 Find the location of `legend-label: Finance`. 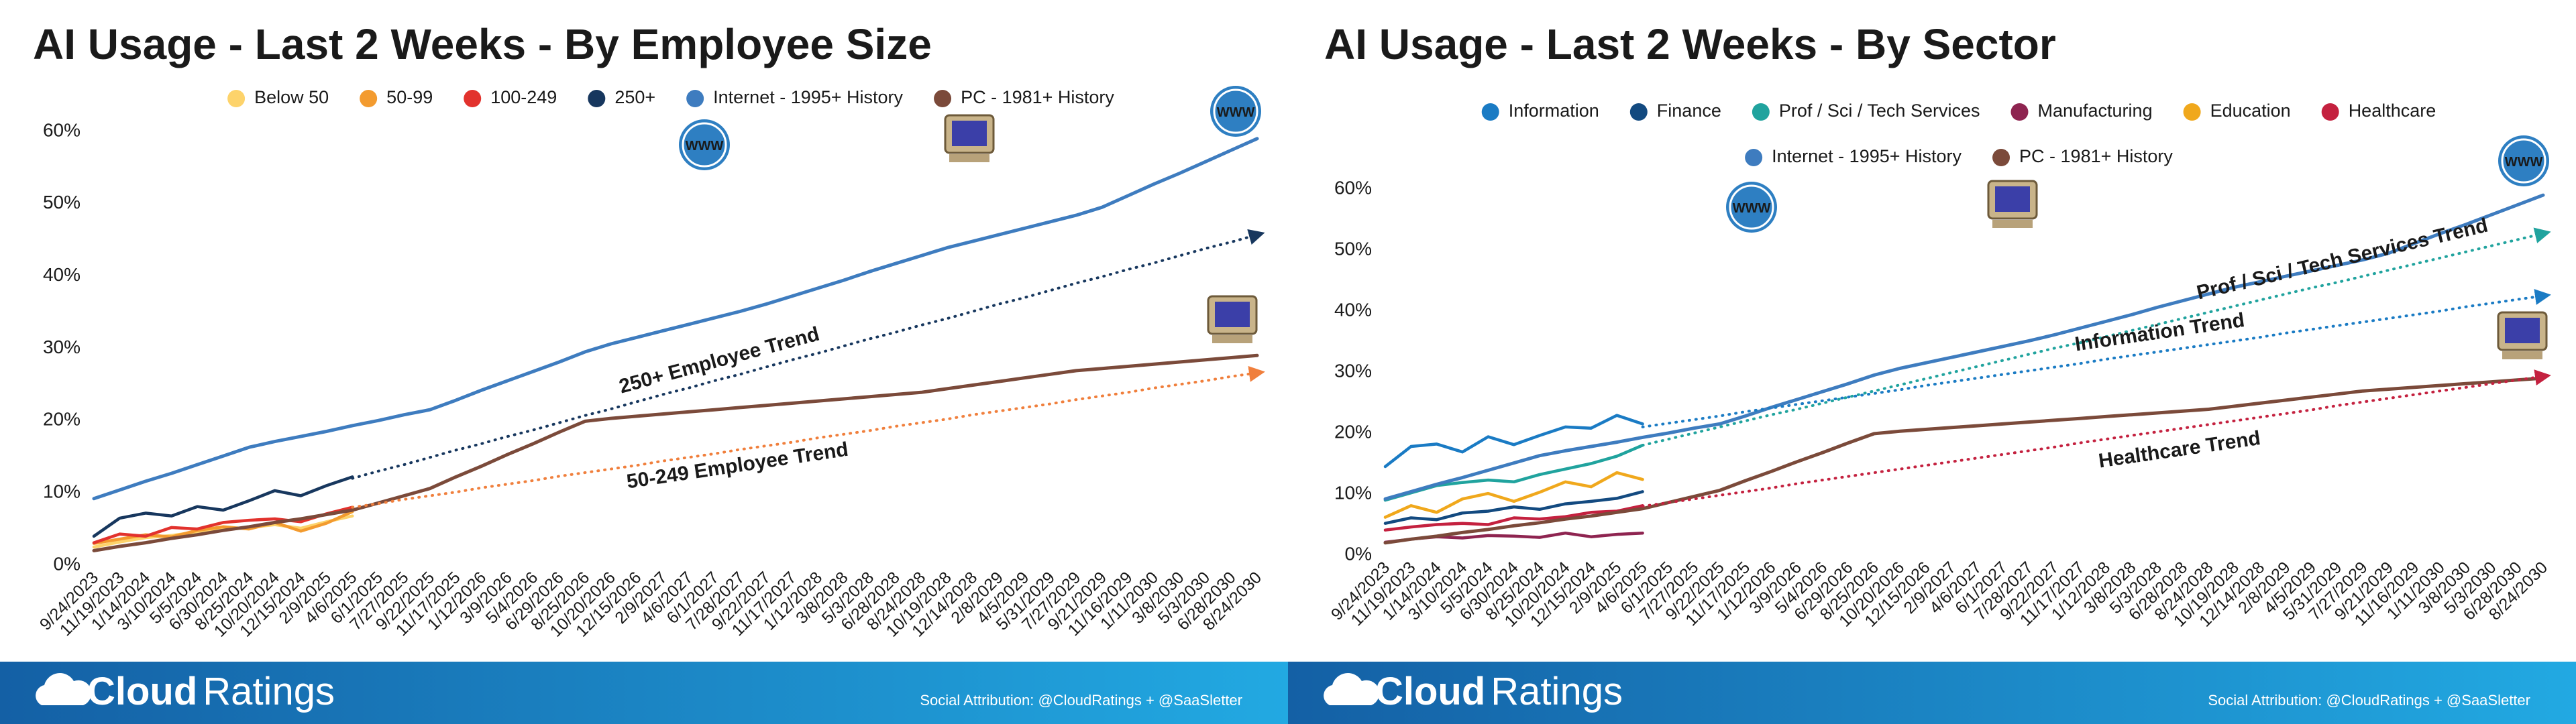

legend-label: Finance is located at coordinates (1689, 111).